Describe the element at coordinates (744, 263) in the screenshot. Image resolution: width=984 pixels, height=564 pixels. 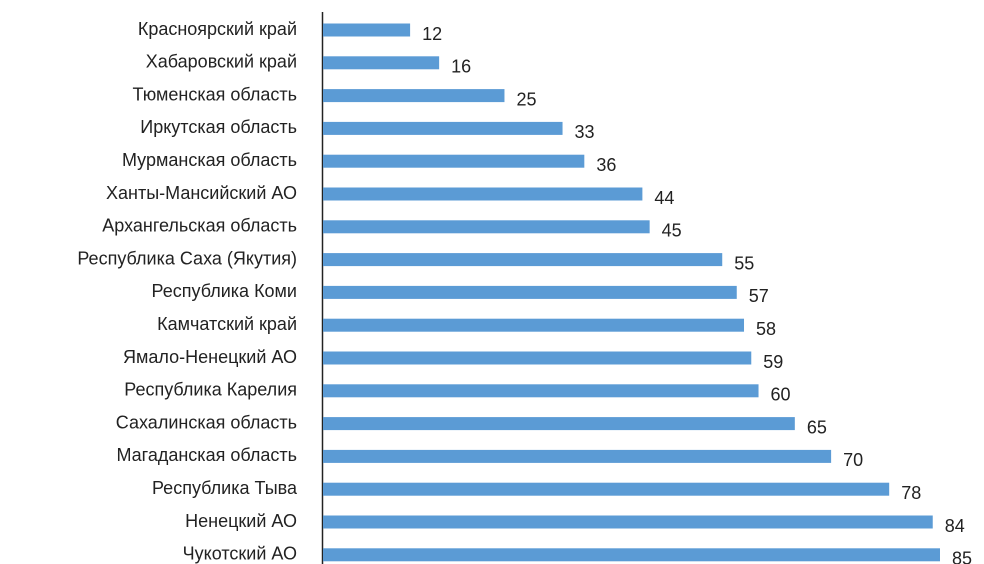
I see `data-label: 55` at that location.